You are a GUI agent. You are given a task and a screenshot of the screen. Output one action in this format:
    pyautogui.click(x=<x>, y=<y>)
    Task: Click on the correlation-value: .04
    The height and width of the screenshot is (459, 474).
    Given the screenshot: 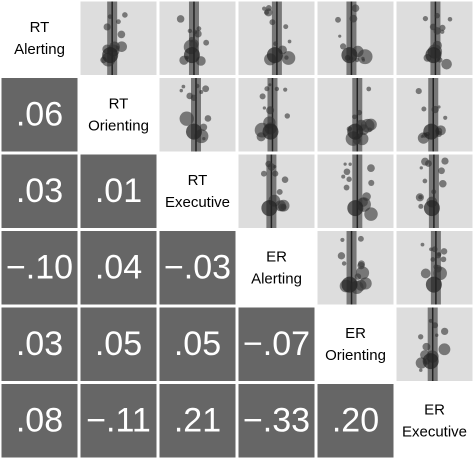 What is the action you would take?
    pyautogui.click(x=118, y=268)
    